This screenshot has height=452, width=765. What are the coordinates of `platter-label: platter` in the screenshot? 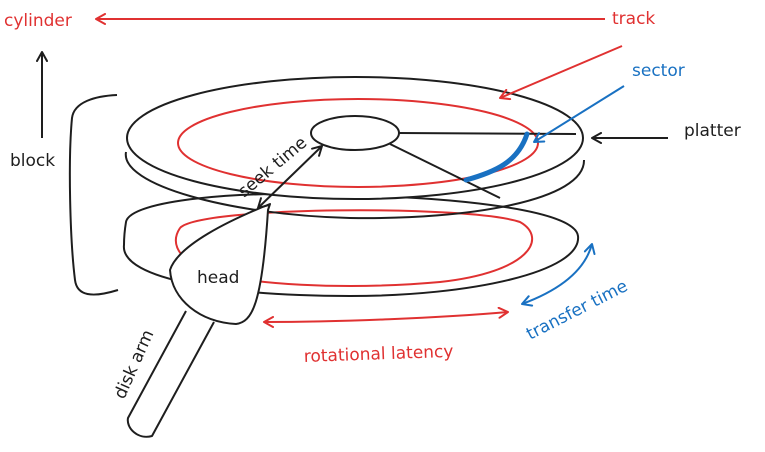 It's located at (712, 131).